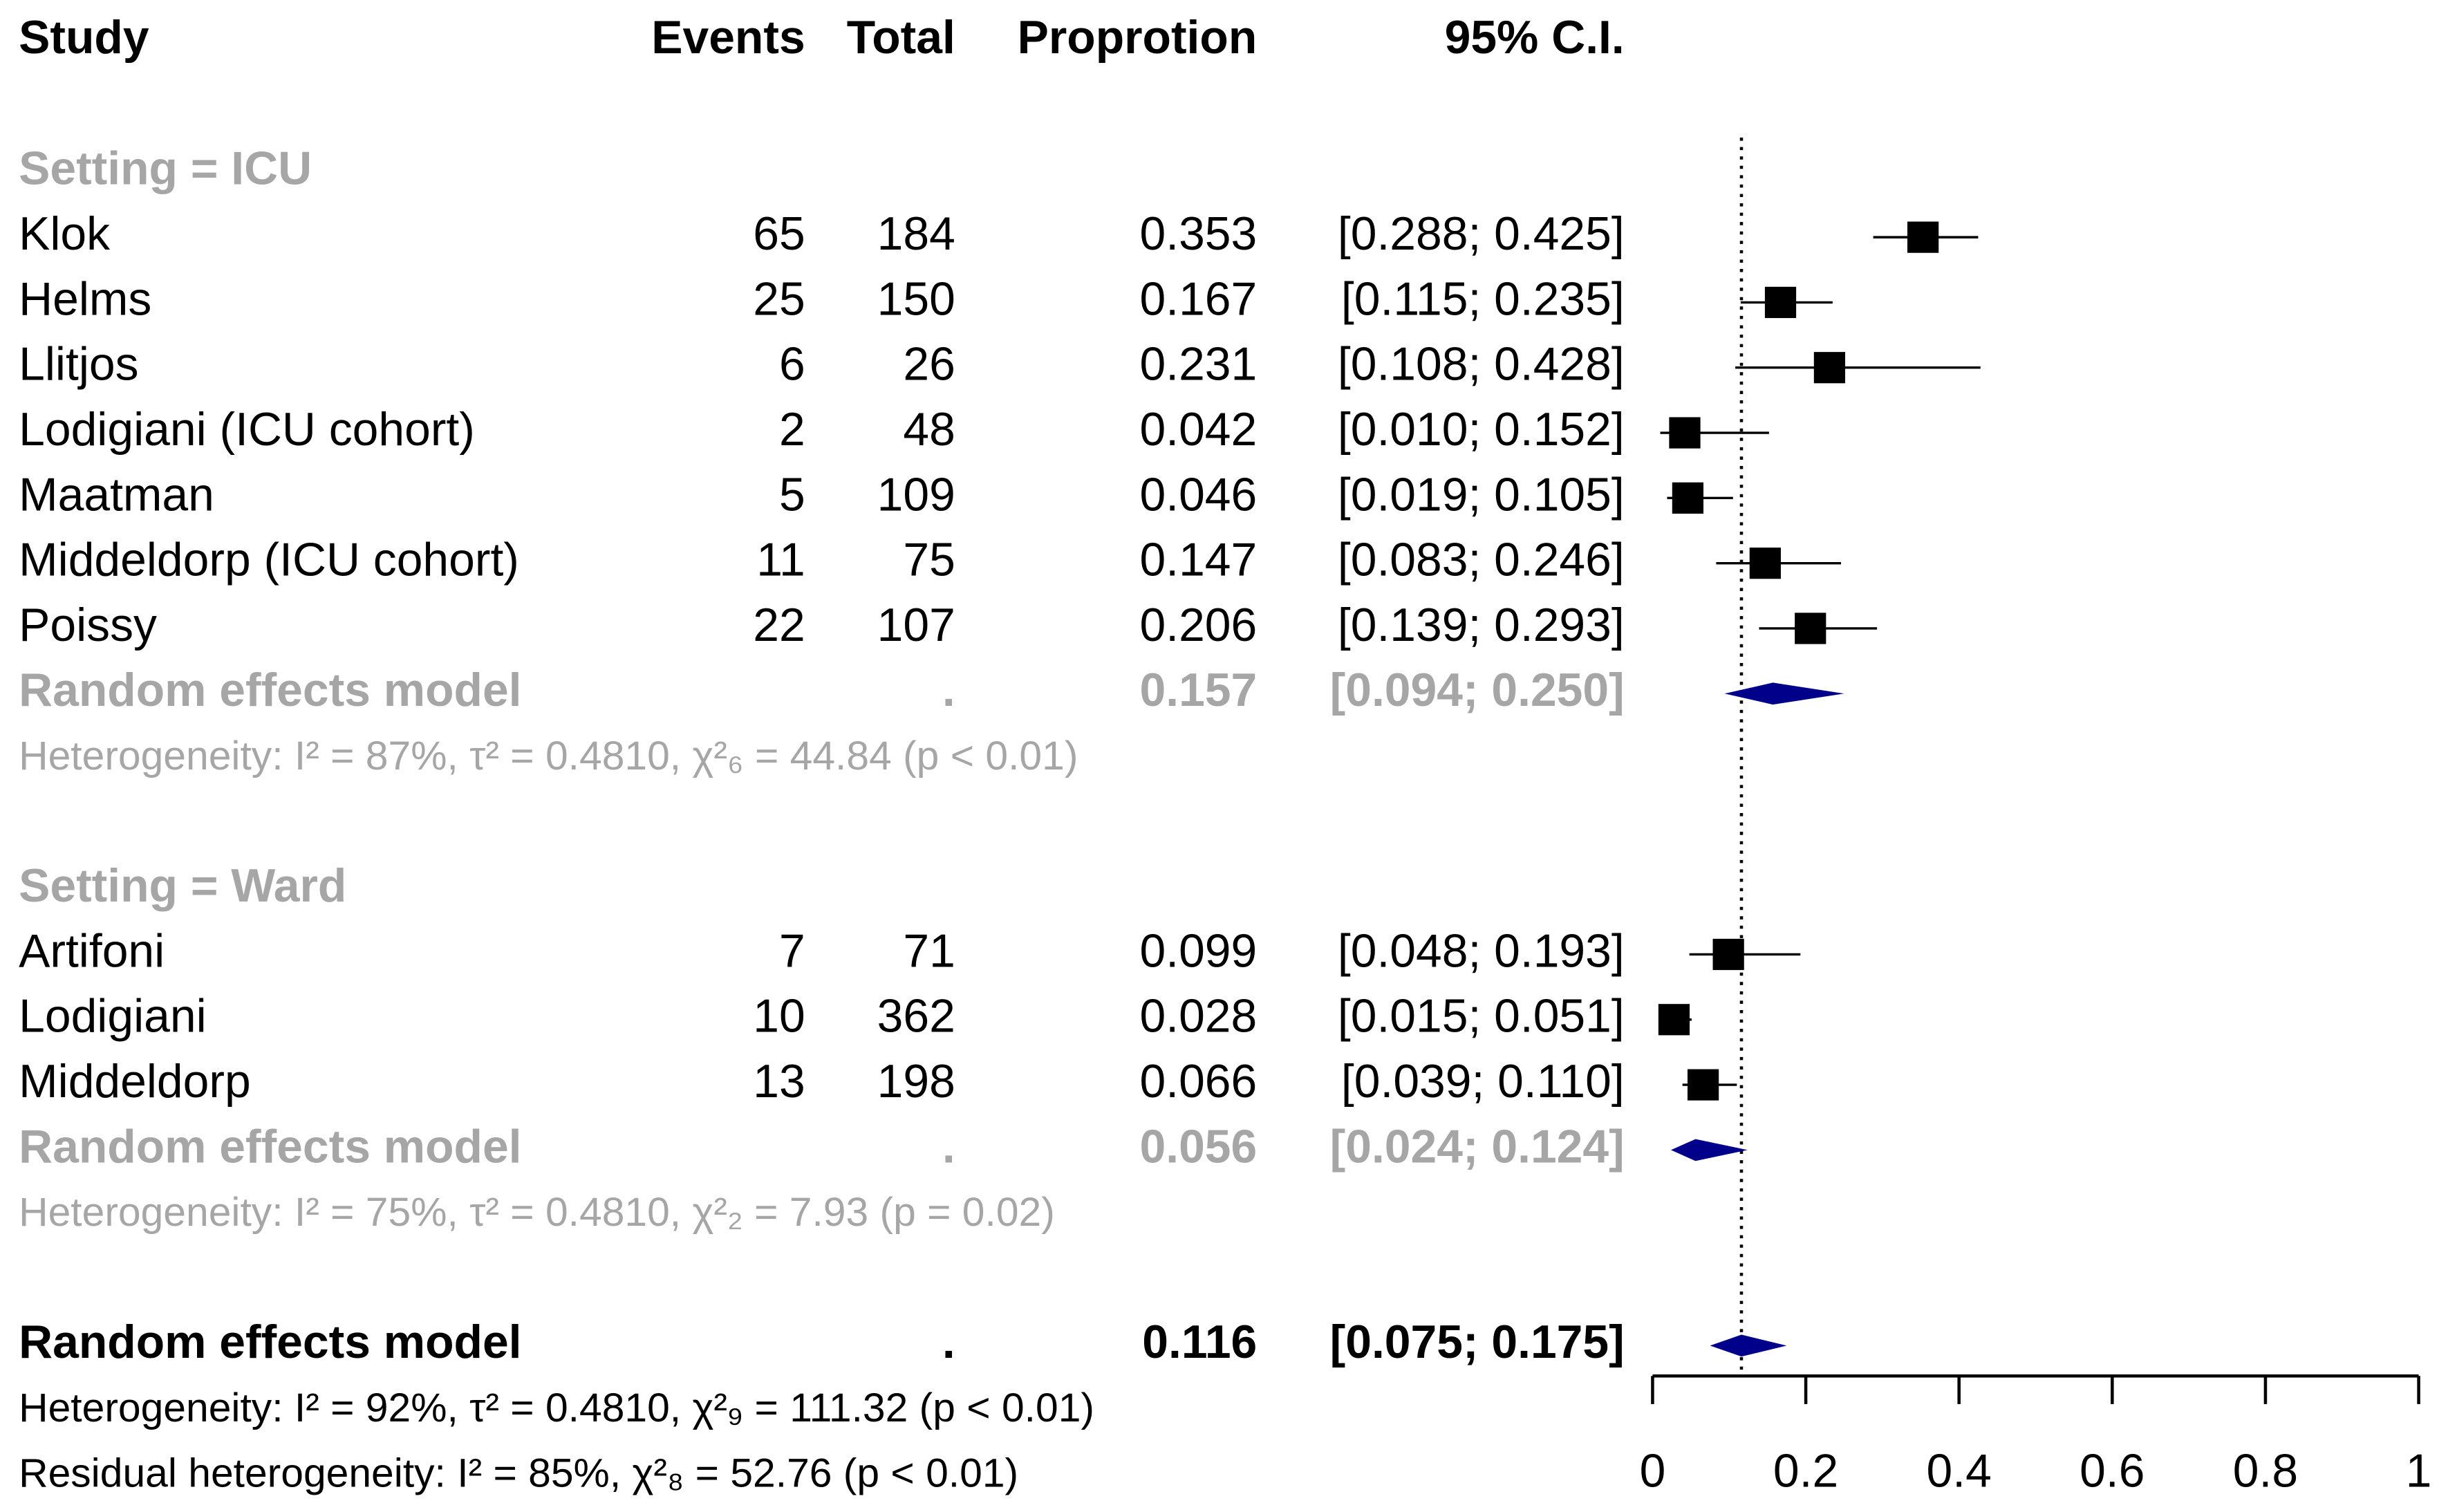 Image resolution: width=2439 pixels, height=1512 pixels. What do you see at coordinates (116, 495) in the screenshot?
I see `study-name: Maatman` at bounding box center [116, 495].